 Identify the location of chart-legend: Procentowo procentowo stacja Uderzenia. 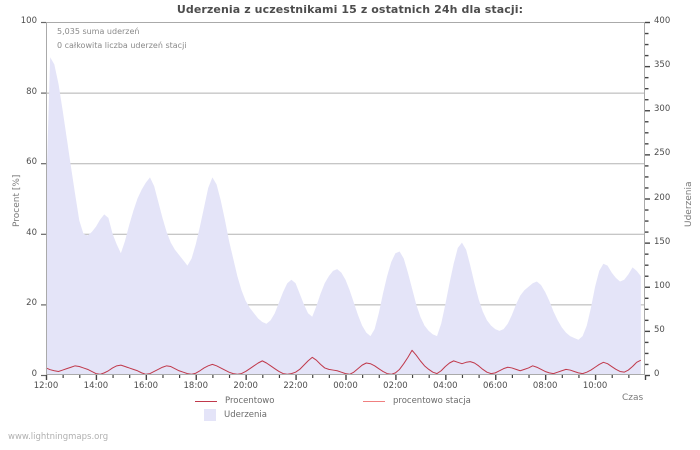
(350, 408).